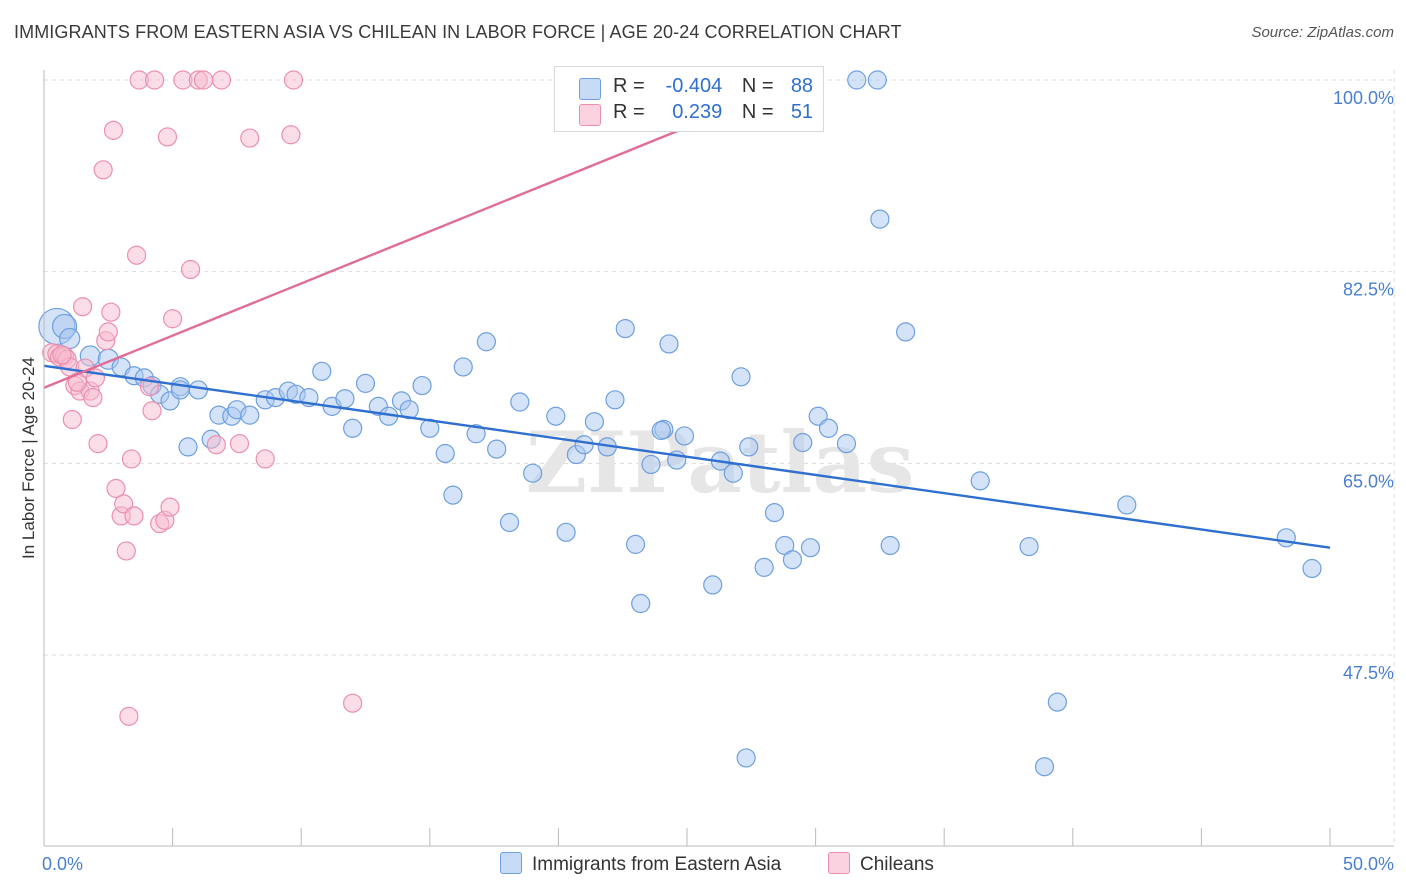 This screenshot has width=1406, height=892. I want to click on y-tick-label: 100.0%, so click(1363, 98).